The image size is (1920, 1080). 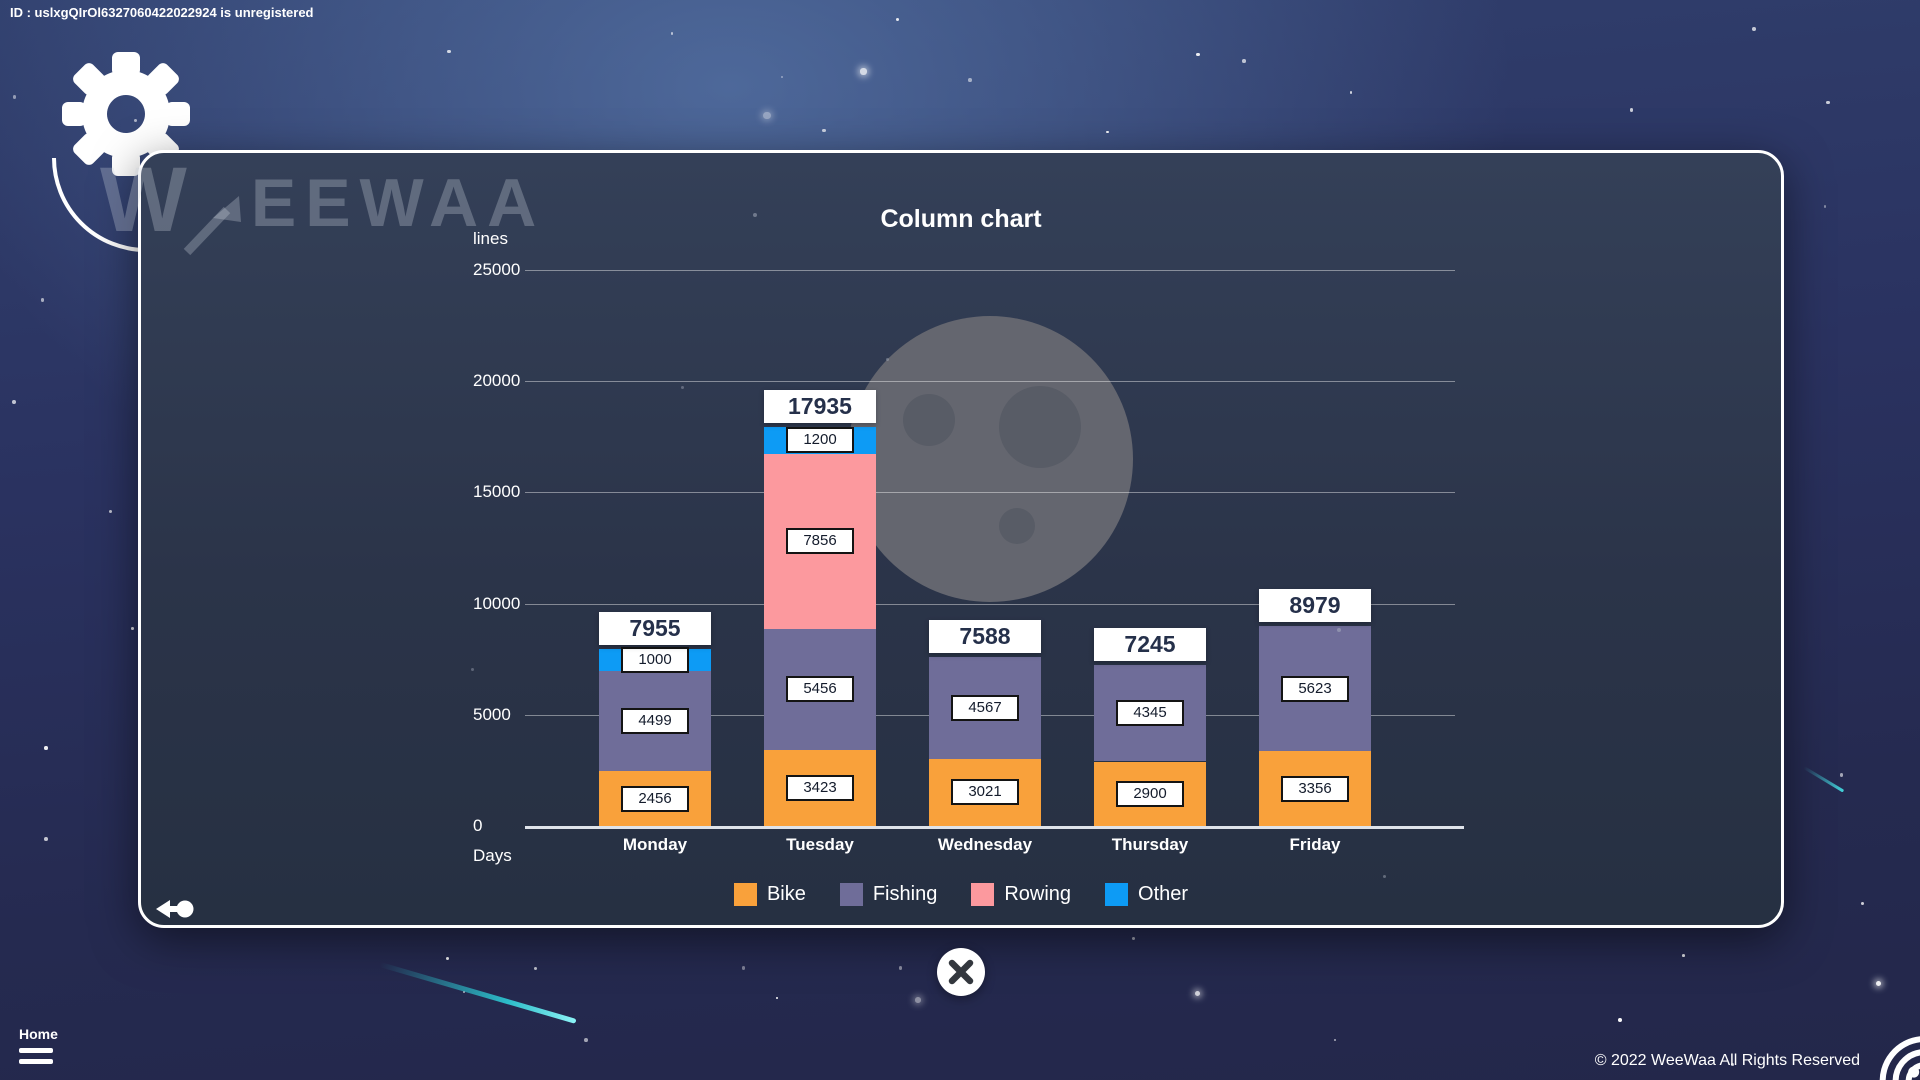 I want to click on segment-value-label: 4567, so click(x=985, y=708).